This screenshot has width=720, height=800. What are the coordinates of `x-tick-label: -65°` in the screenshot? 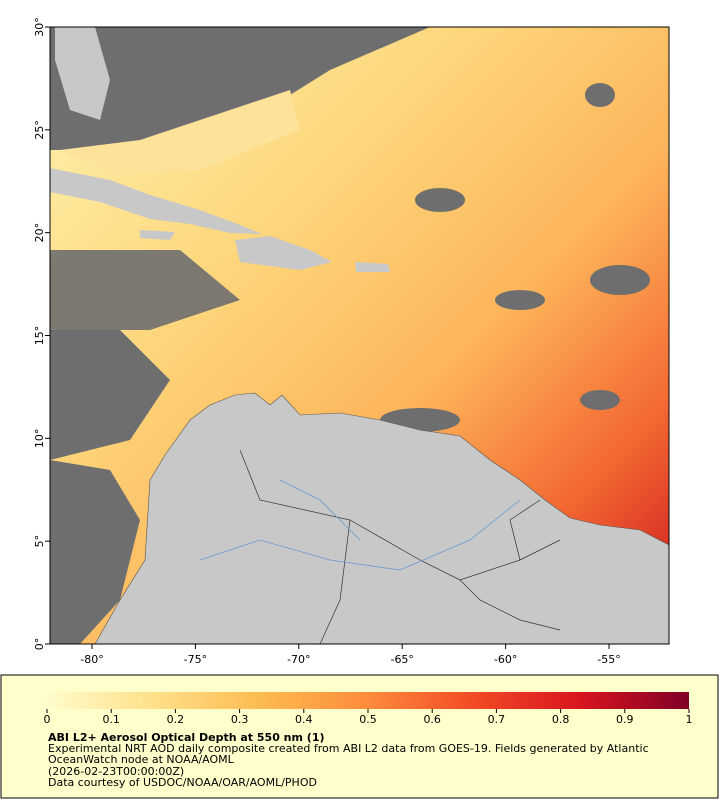 It's located at (401, 659).